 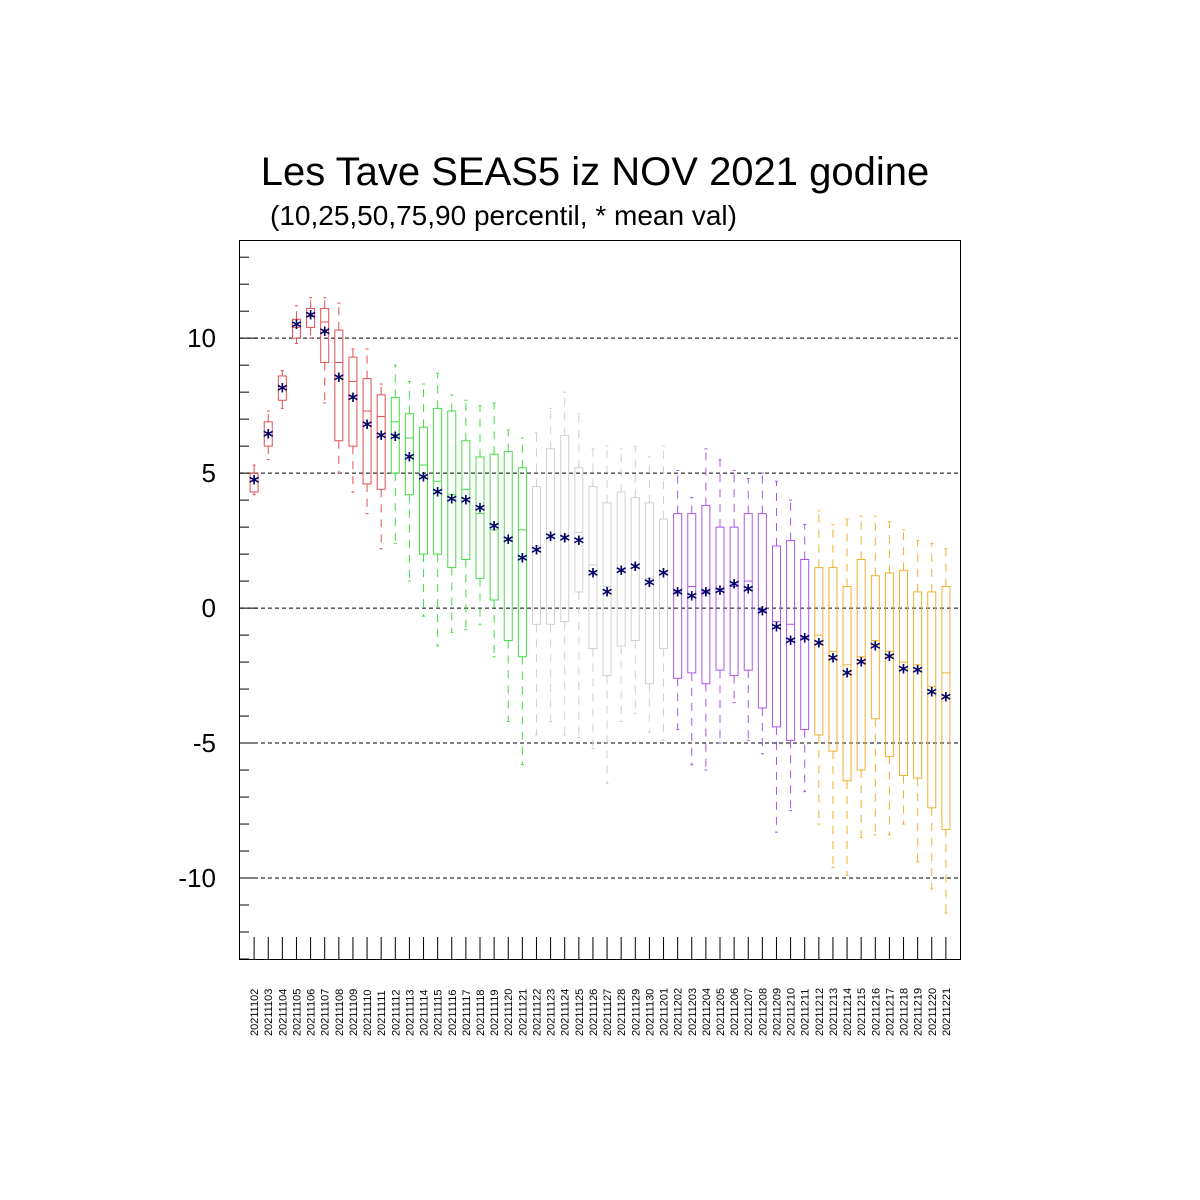 I want to click on x-tick-label: 20211214, so click(x=848, y=1012).